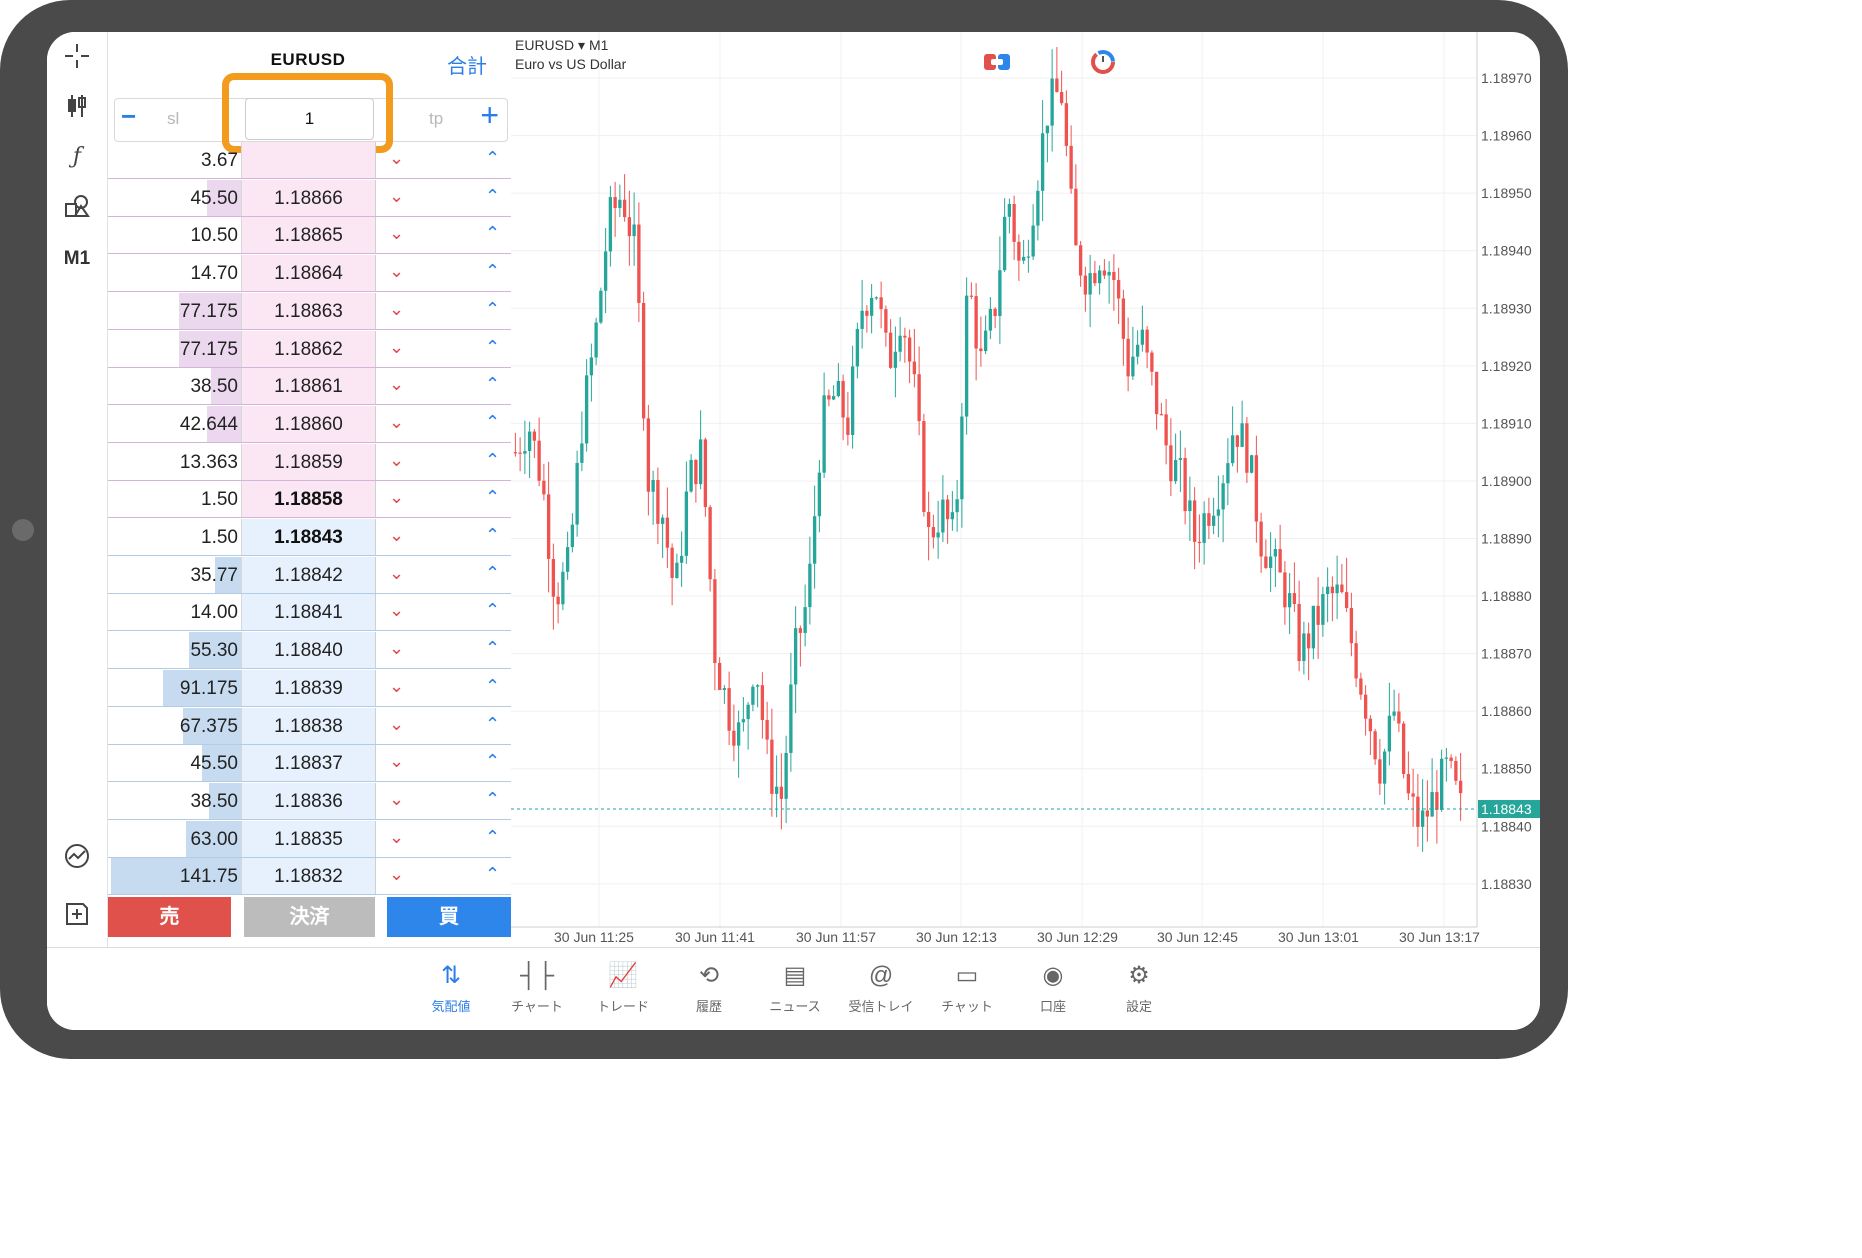 The width and height of the screenshot is (1862, 1258). What do you see at coordinates (309, 236) in the screenshot?
I see `sell-level-row: 10.50 1.18865 ⌄ ⌃` at bounding box center [309, 236].